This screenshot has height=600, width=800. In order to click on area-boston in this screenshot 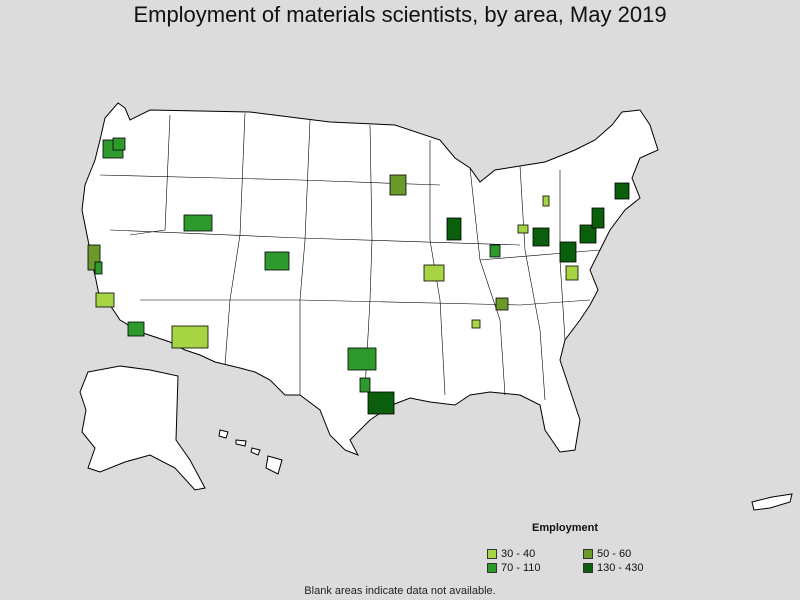, I will do `click(622, 191)`.